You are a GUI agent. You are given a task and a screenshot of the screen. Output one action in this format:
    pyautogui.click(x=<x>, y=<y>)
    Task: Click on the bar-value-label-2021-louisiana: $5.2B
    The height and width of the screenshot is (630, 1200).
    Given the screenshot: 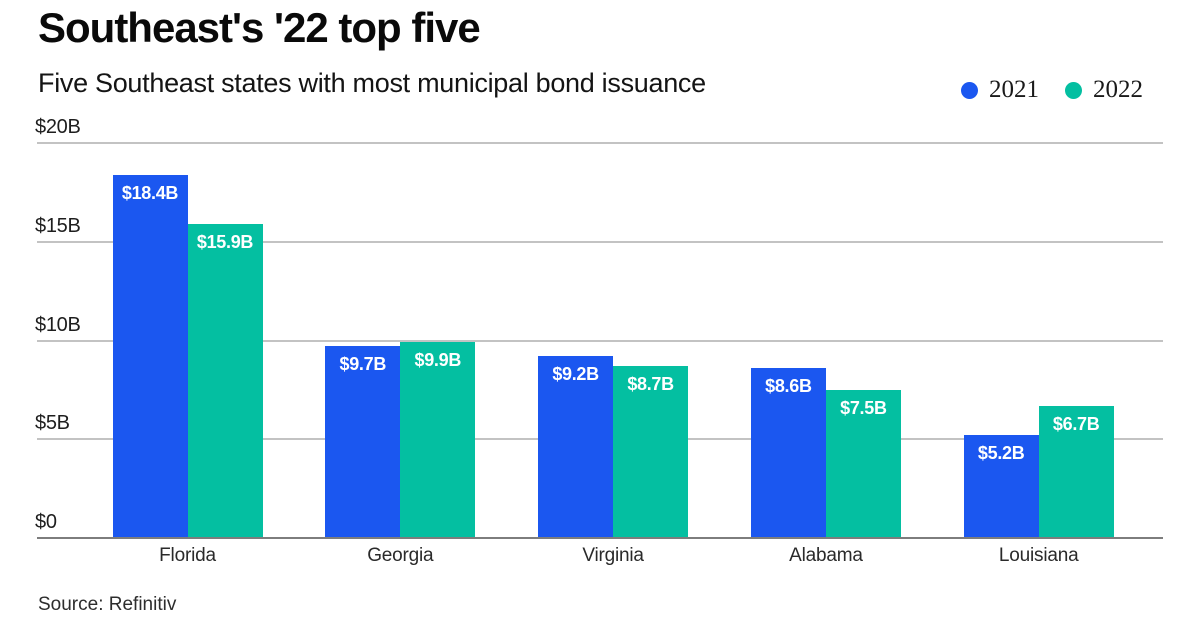 What is the action you would take?
    pyautogui.click(x=1001, y=453)
    